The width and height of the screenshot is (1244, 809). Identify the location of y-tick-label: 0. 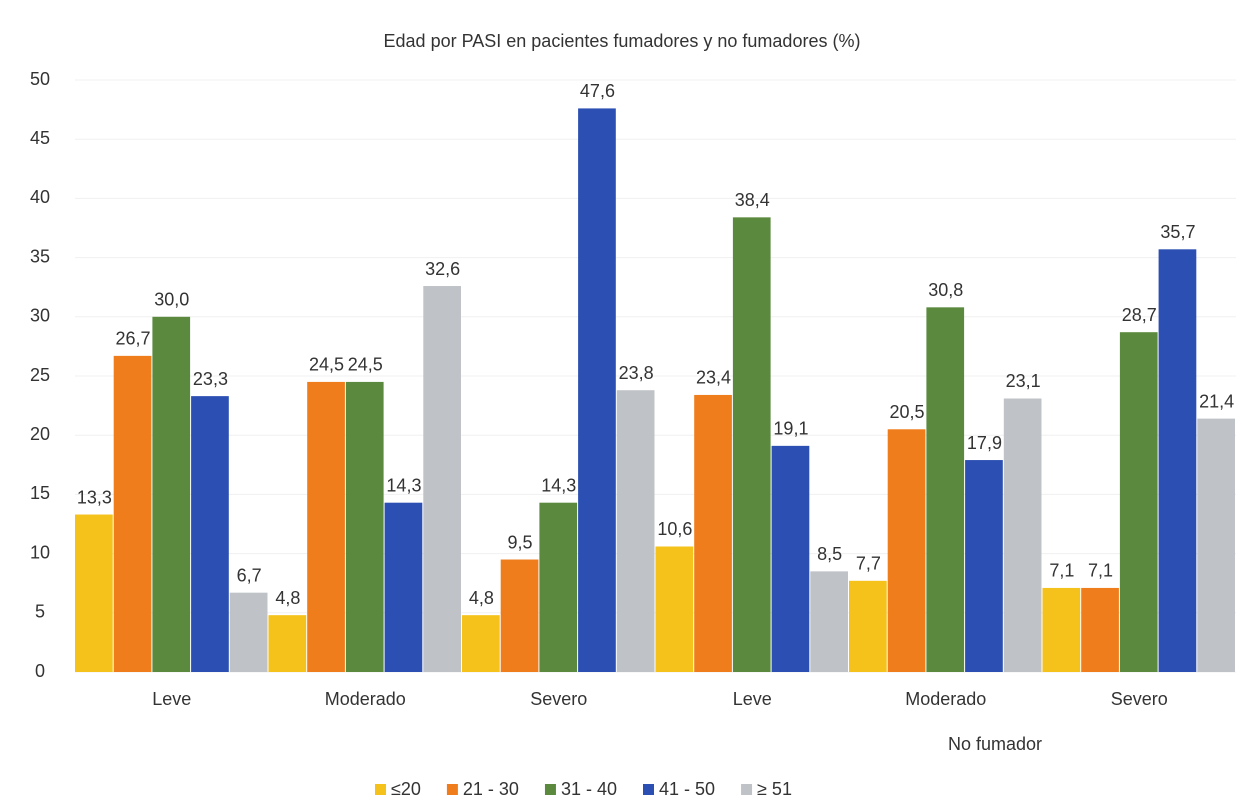
(40, 671).